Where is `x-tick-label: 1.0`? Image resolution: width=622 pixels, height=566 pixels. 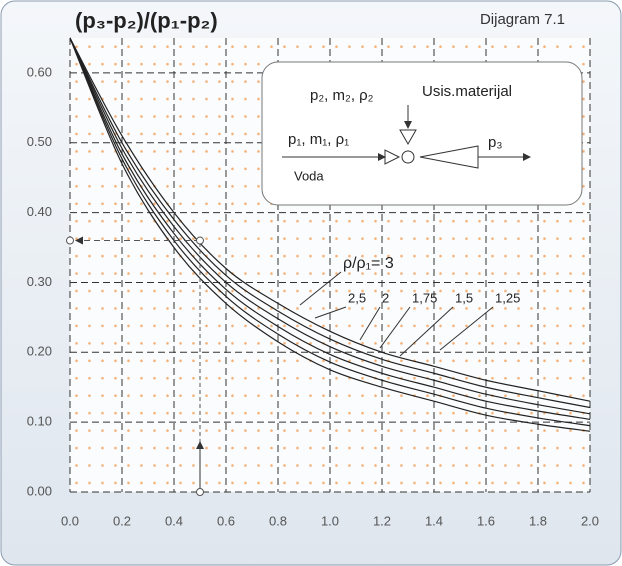 x-tick-label: 1.0 is located at coordinates (330, 520).